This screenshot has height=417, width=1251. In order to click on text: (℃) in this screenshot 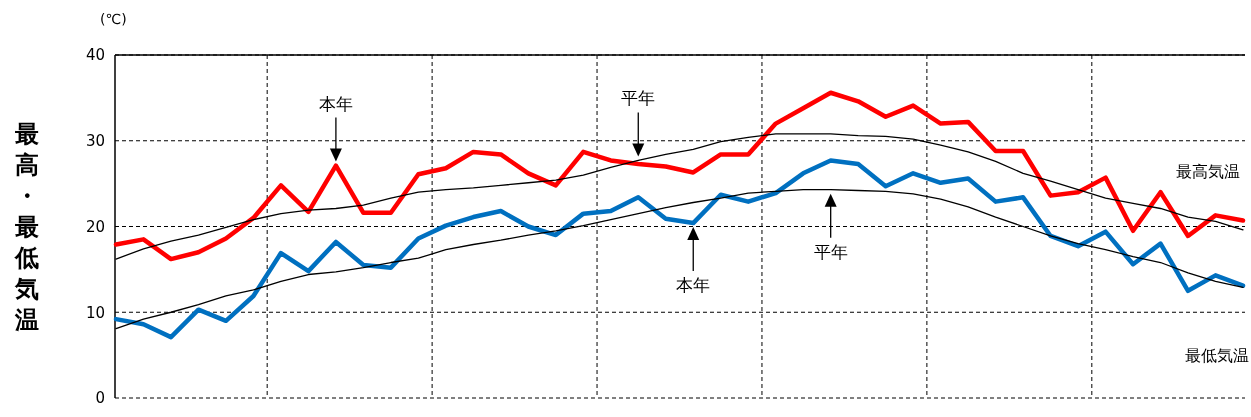, I will do `click(113, 19)`.